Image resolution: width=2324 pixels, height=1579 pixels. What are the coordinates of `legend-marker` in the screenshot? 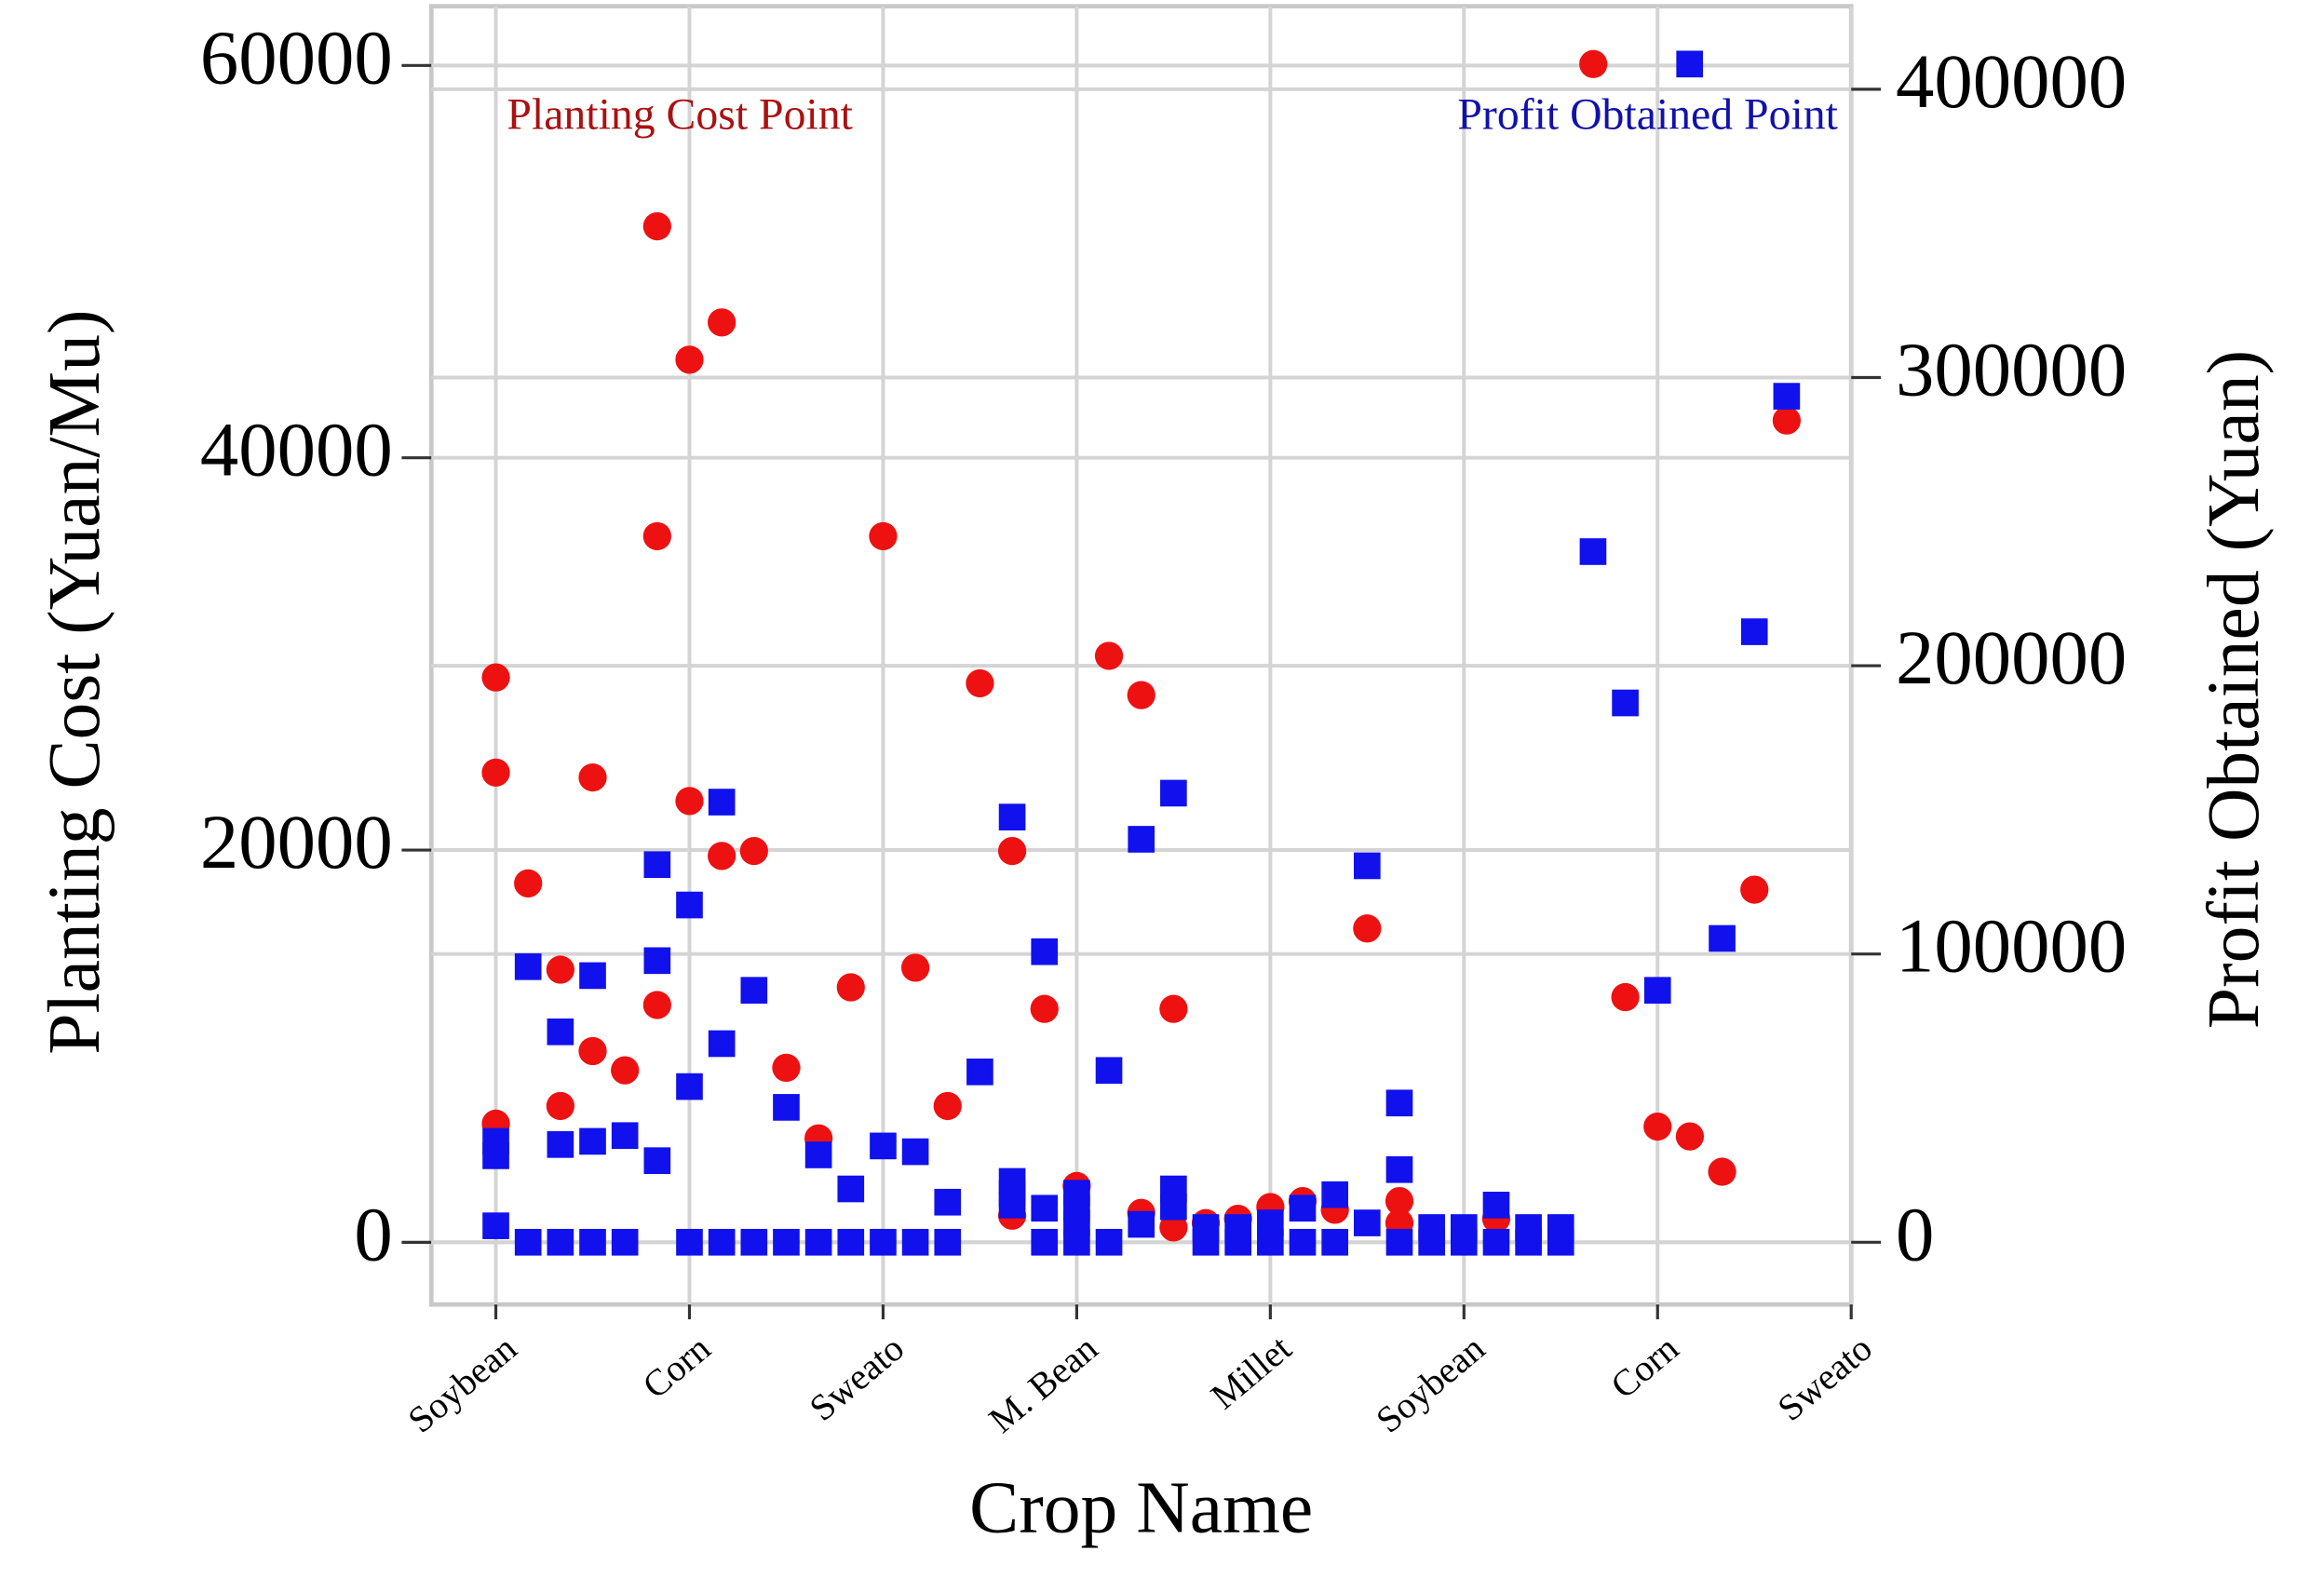 It's located at (1593, 63).